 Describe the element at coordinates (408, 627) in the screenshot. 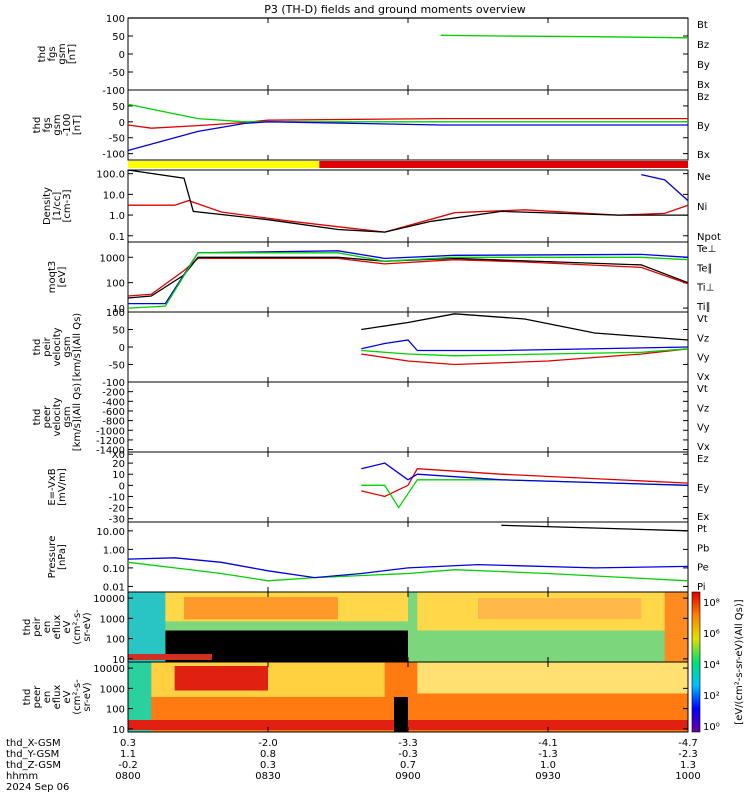

I see `ionspec-spectrogram` at that location.